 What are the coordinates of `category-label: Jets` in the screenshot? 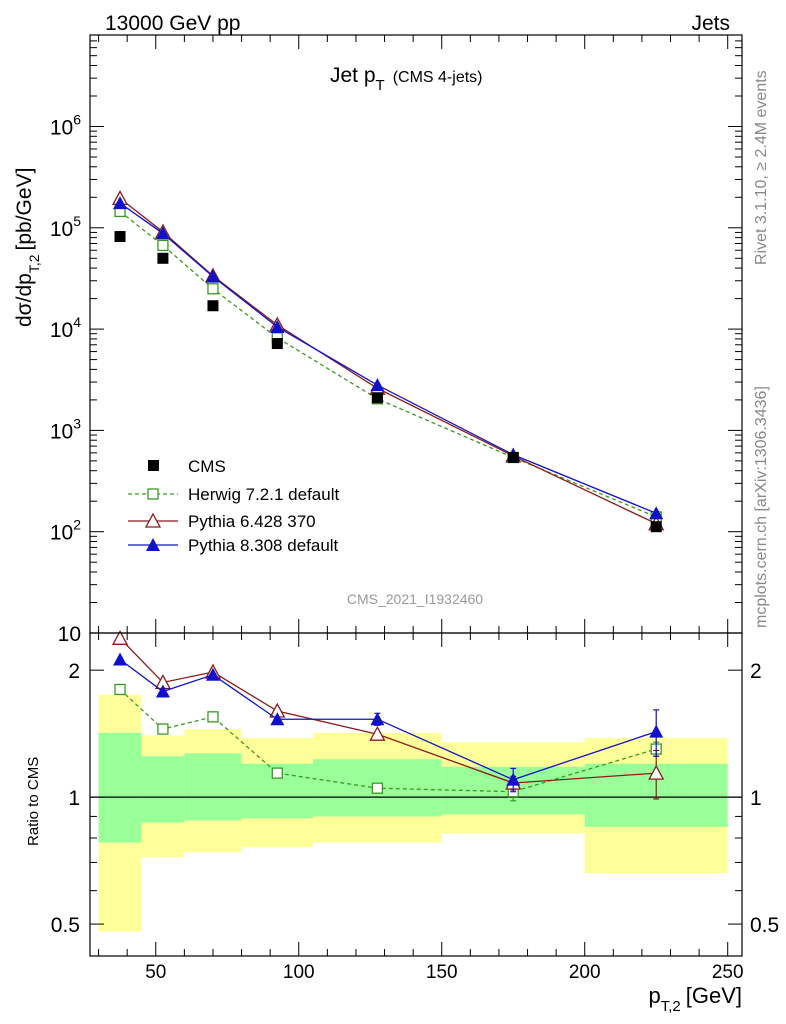 It's located at (710, 23).